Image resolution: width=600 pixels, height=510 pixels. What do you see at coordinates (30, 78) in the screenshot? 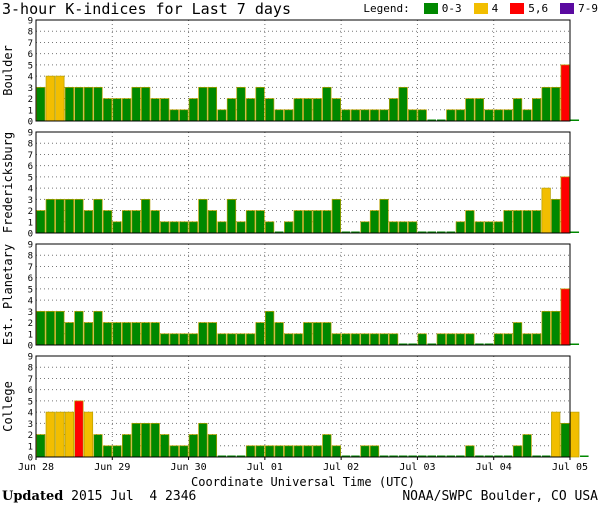
I see `y-tick-label-boulder: 4` at bounding box center [30, 78].